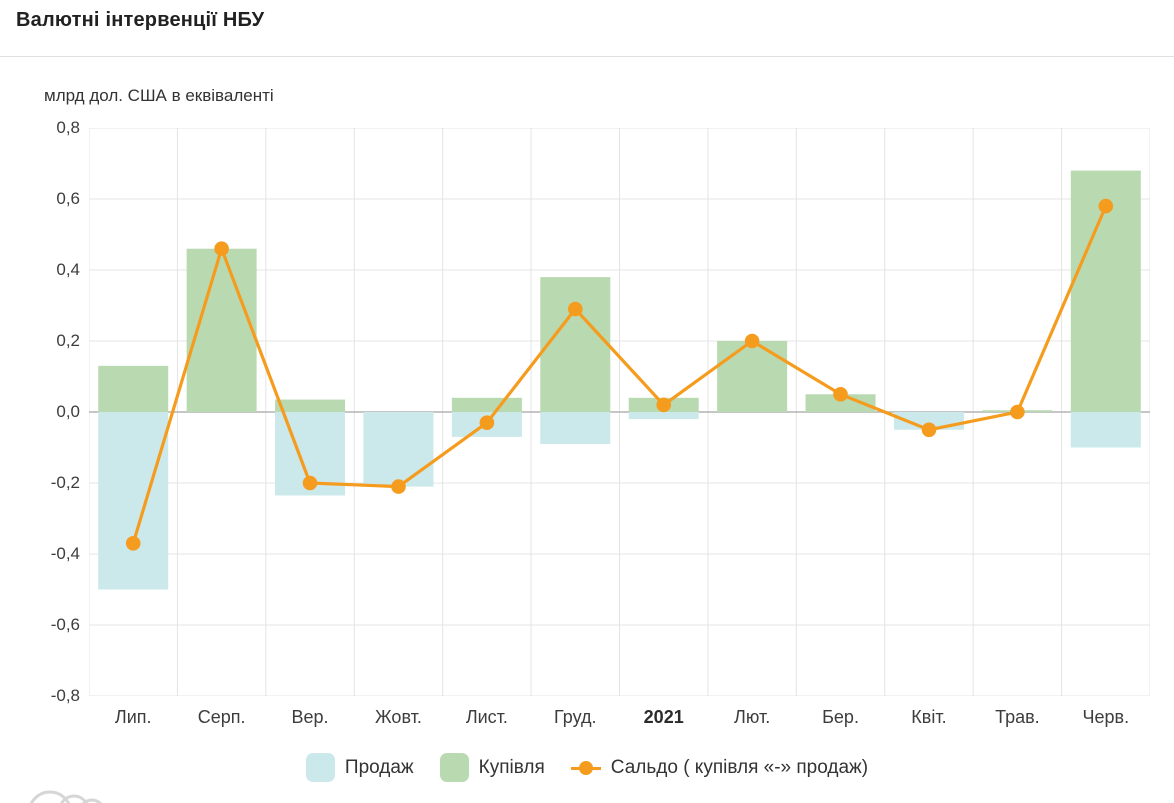  Describe the element at coordinates (221, 717) in the screenshot. I see `x-tick-label: Серп.` at that location.